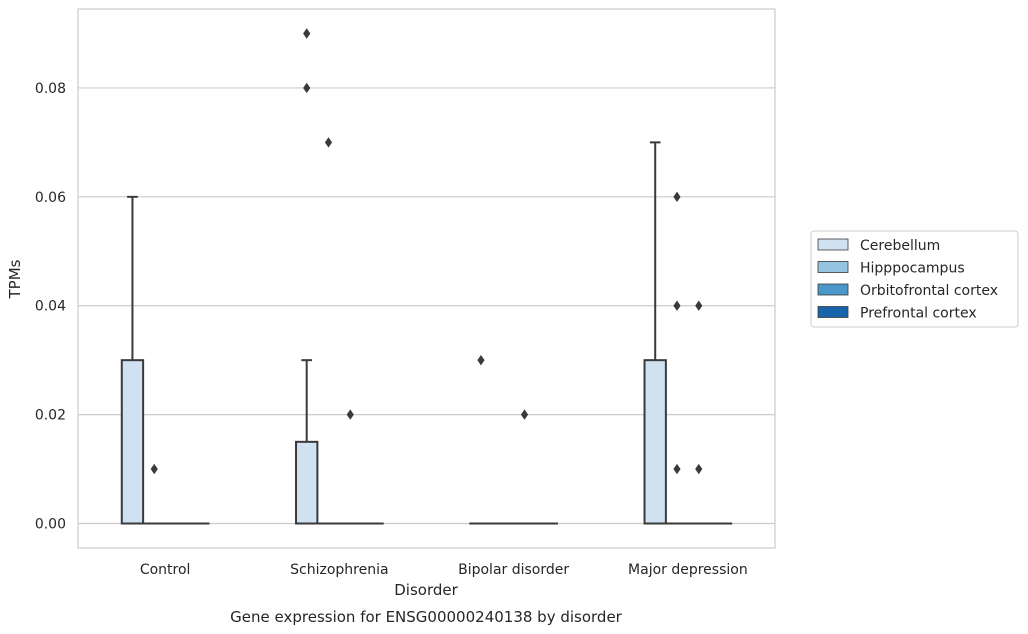 The image size is (1028, 634). What do you see at coordinates (513, 570) in the screenshot?
I see `x-tick-label: Bipolar disorder` at bounding box center [513, 570].